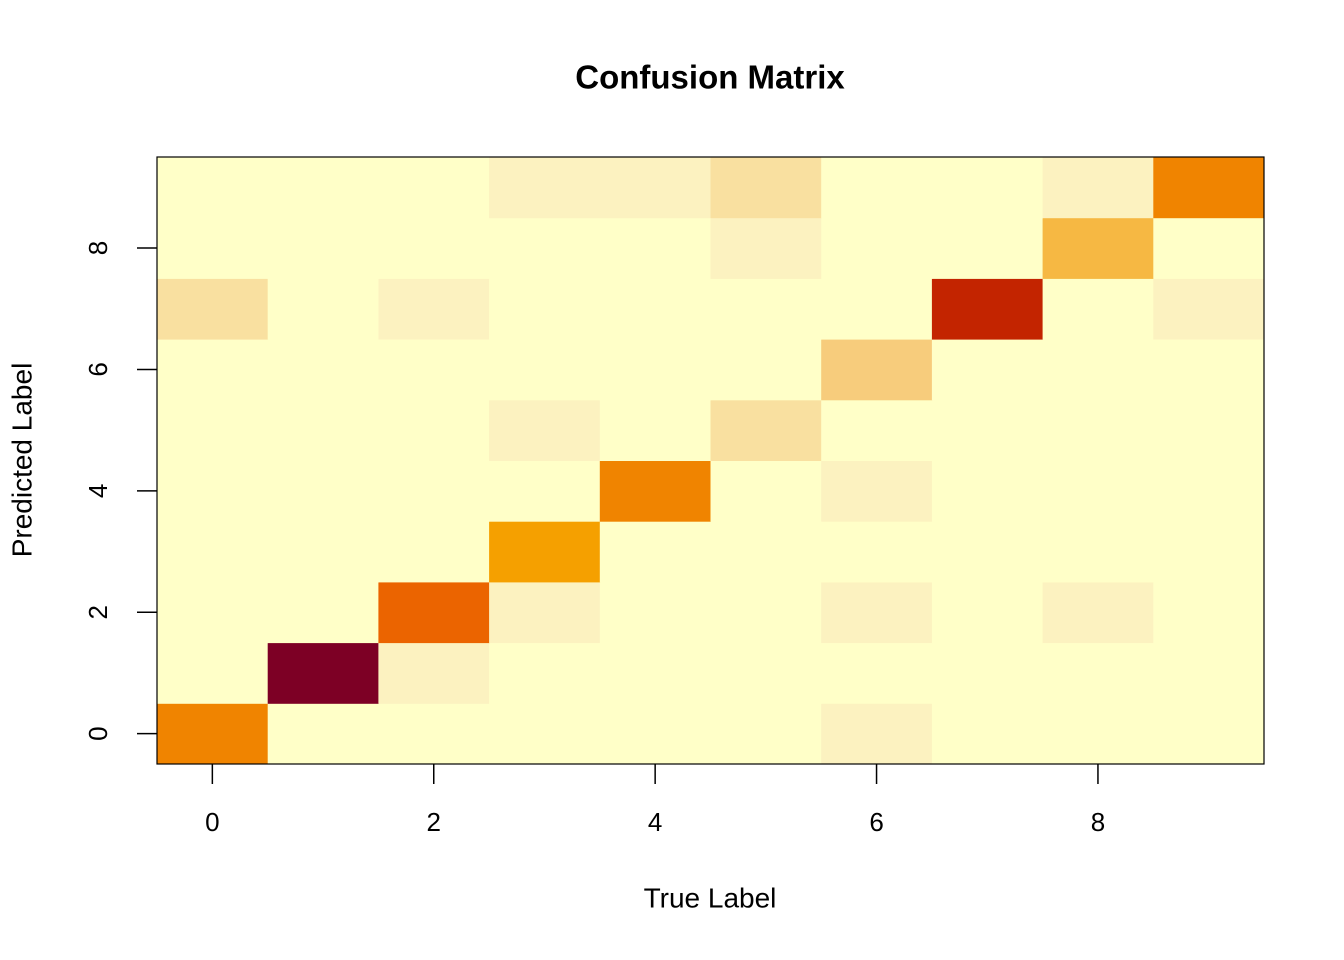 This screenshot has height=960, width=1344. Describe the element at coordinates (710, 897) in the screenshot. I see `x-axis-title: True Label` at that location.